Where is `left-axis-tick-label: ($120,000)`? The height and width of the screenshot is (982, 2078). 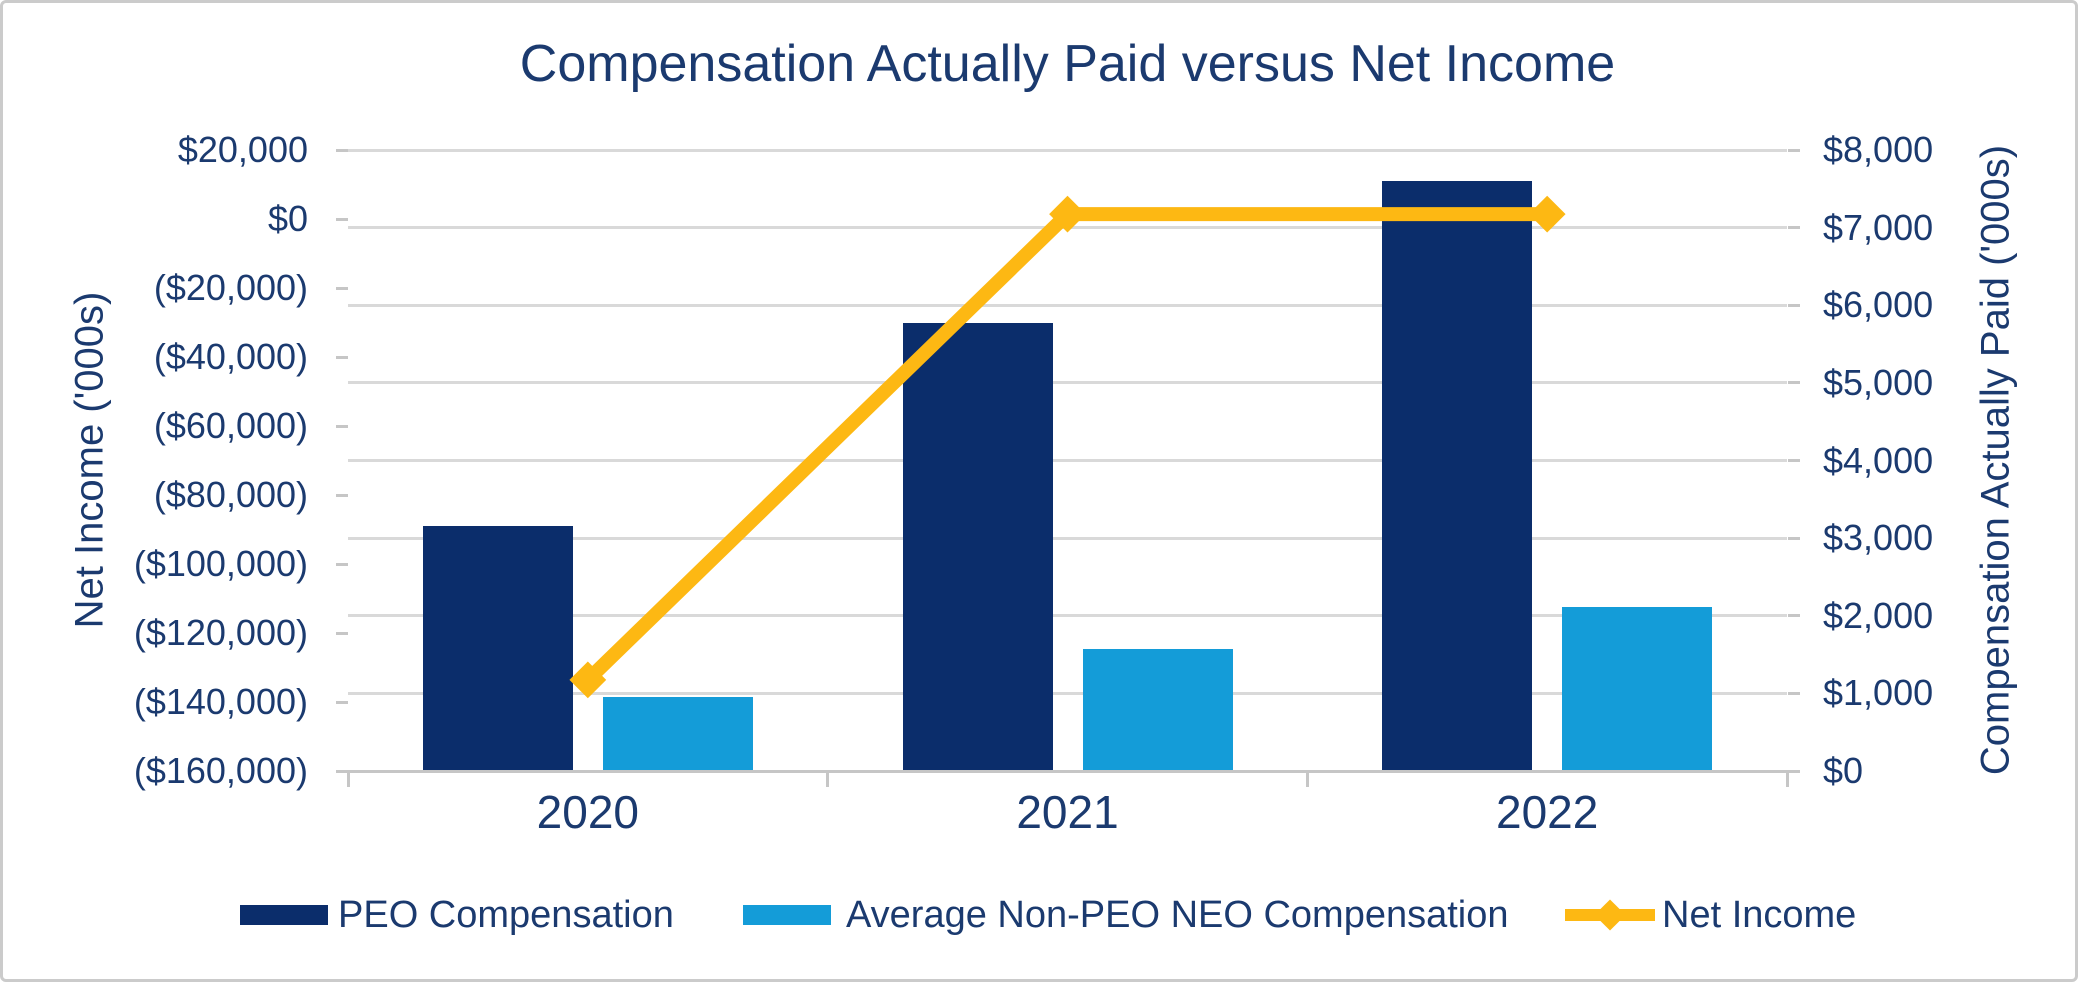 left-axis-tick-label: ($120,000) is located at coordinates (220, 632).